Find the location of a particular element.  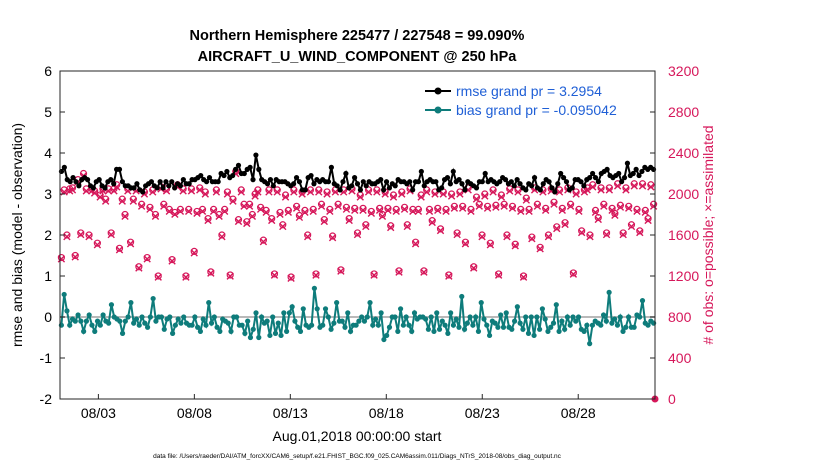

bias-series is located at coordinates (357, 316).